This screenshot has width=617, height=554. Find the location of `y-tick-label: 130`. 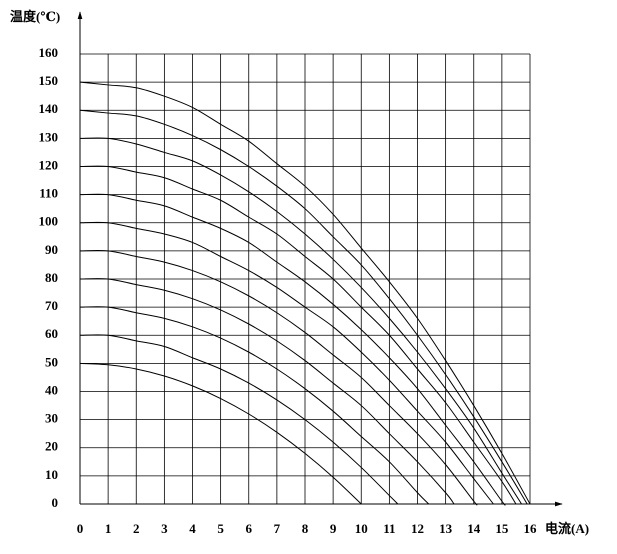

y-tick-label: 130 is located at coordinates (49, 136).